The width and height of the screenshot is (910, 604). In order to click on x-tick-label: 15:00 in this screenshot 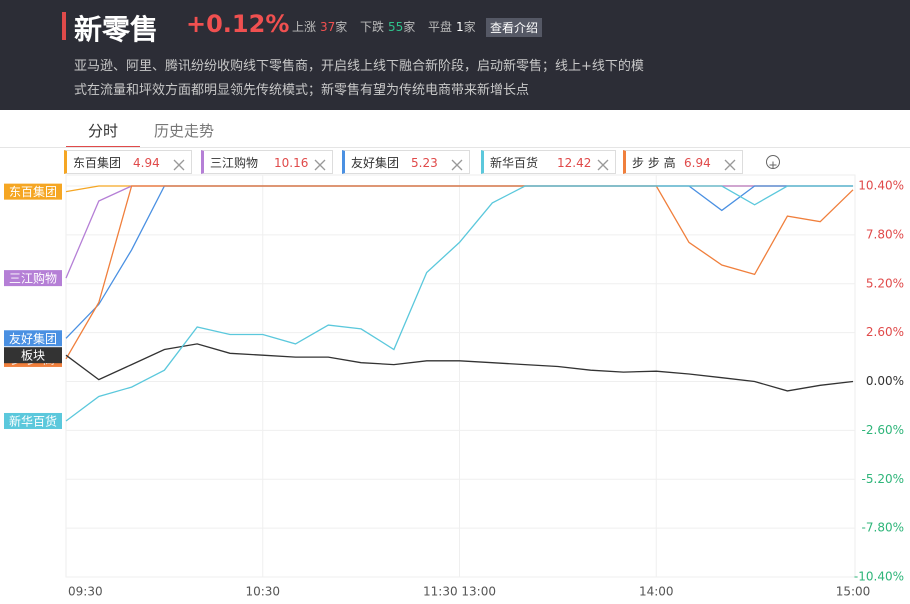, I will do `click(853, 592)`.